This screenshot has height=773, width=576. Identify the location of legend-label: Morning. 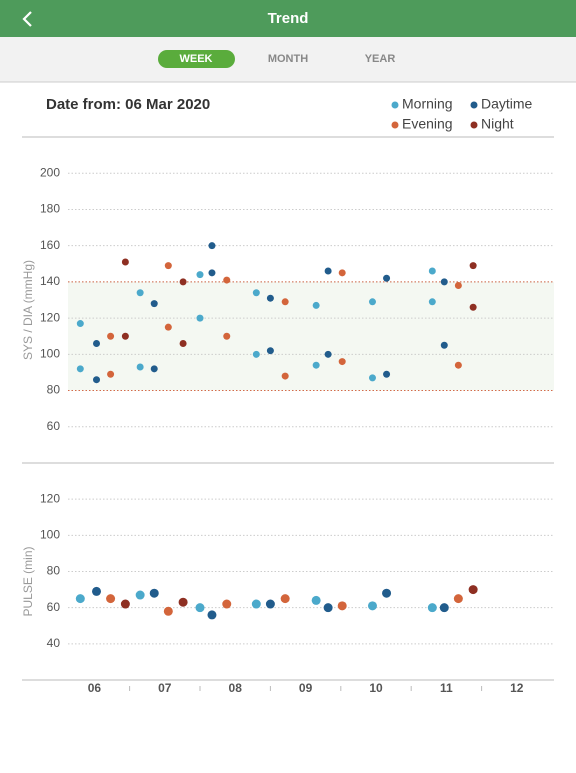
(427, 104).